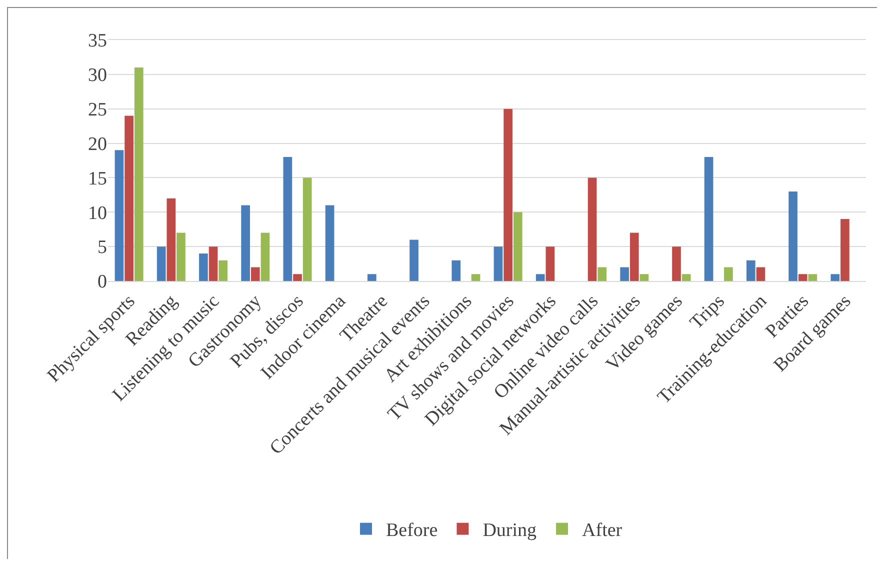 The height and width of the screenshot is (566, 884). I want to click on legend-label: After, so click(602, 531).